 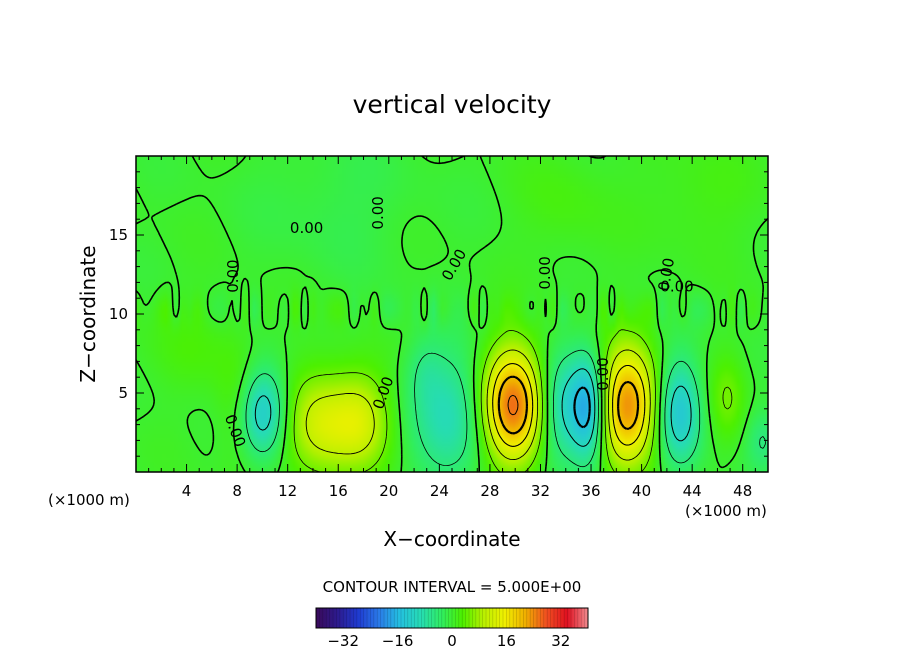 I want to click on x-tick-label: 24, so click(x=439, y=491).